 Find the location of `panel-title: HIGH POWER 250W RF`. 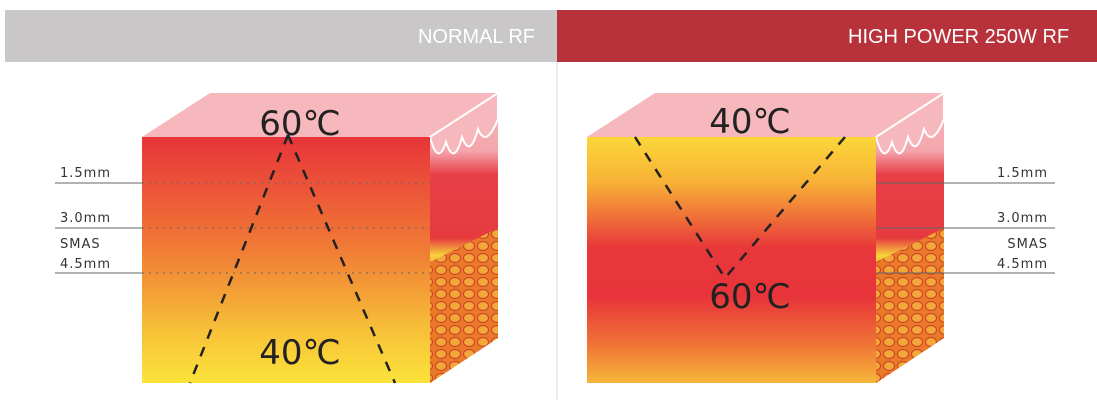

panel-title: HIGH POWER 250W RF is located at coordinates (958, 37).